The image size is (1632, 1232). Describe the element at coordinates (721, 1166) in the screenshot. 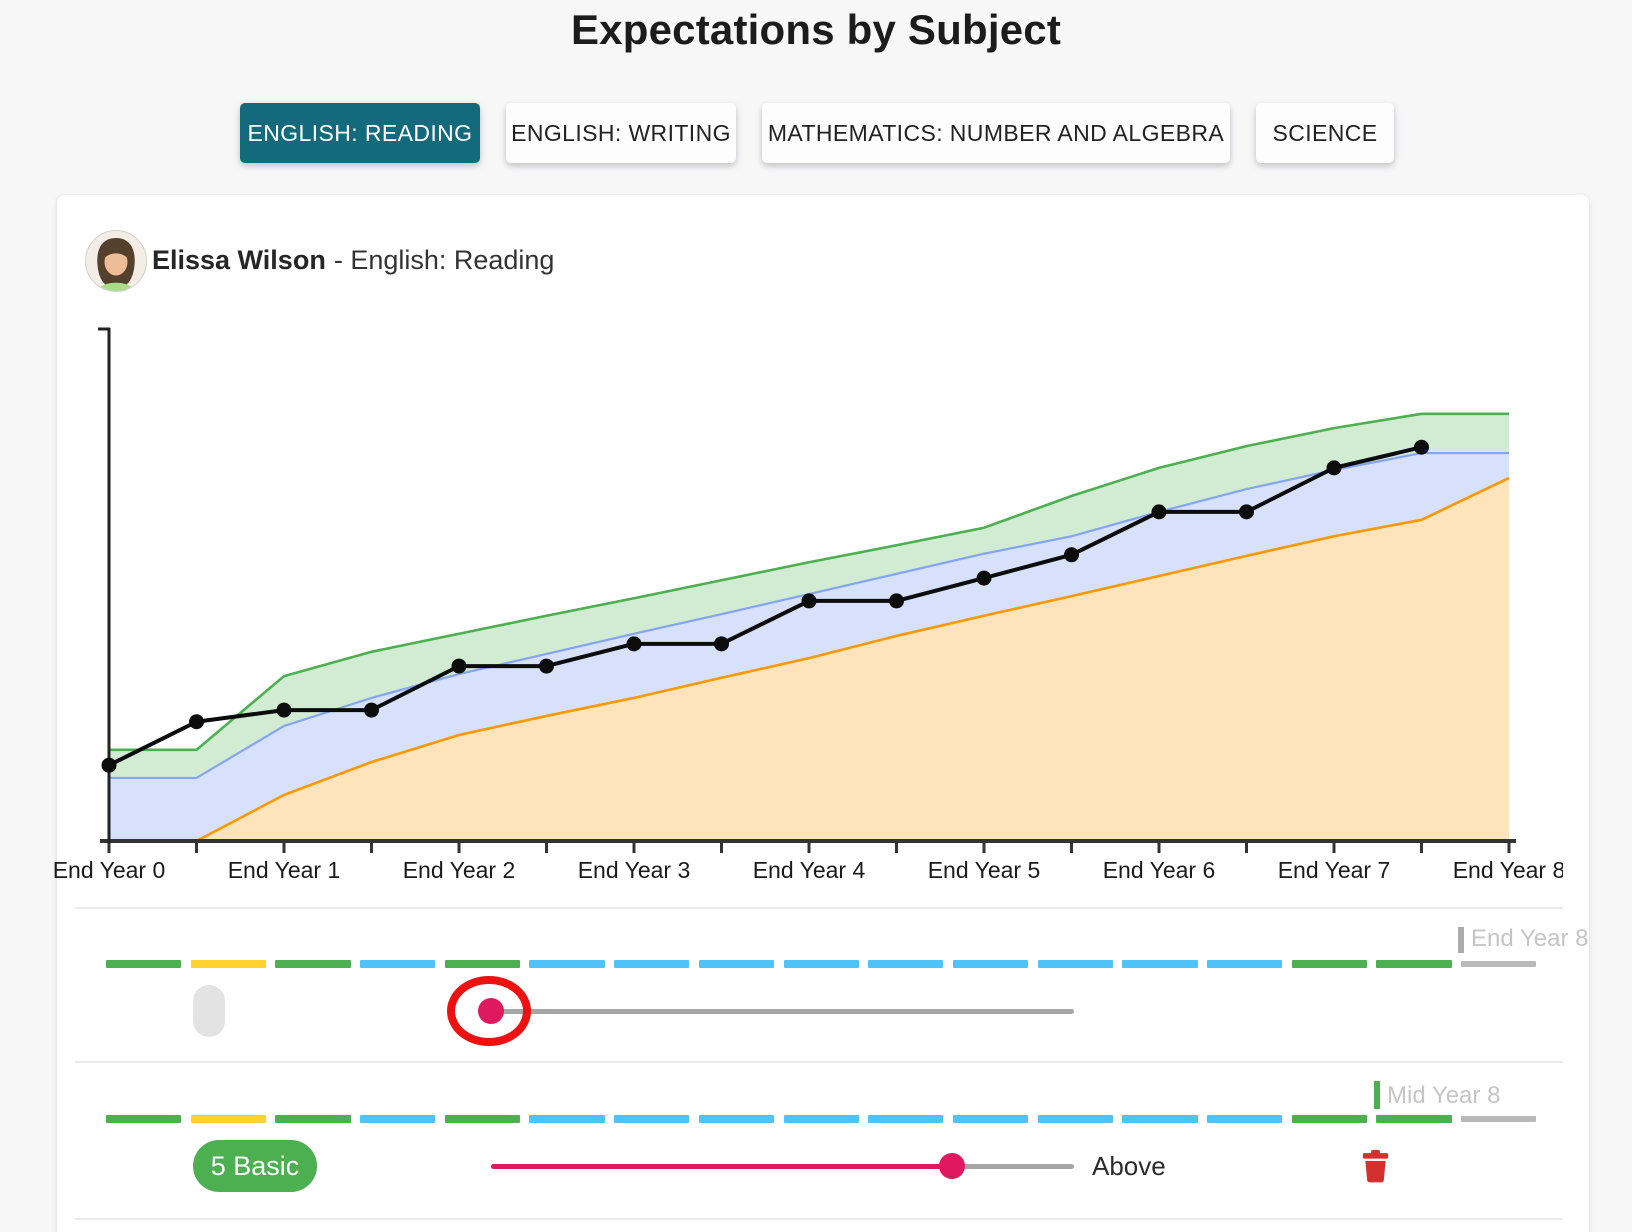

I see `row2-slider-fill` at that location.